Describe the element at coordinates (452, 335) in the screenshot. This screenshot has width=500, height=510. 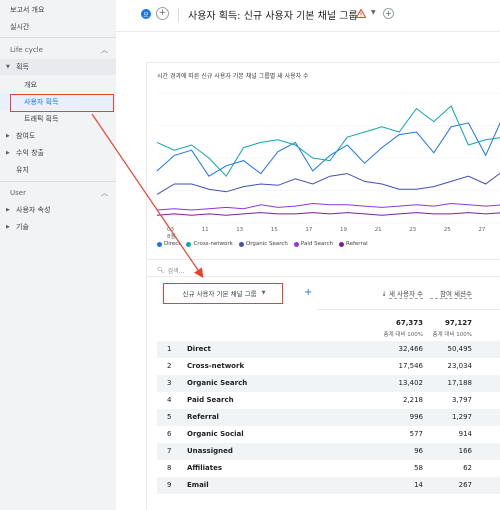
I see `total-sessions-percent: 총계 대비 100%` at that location.